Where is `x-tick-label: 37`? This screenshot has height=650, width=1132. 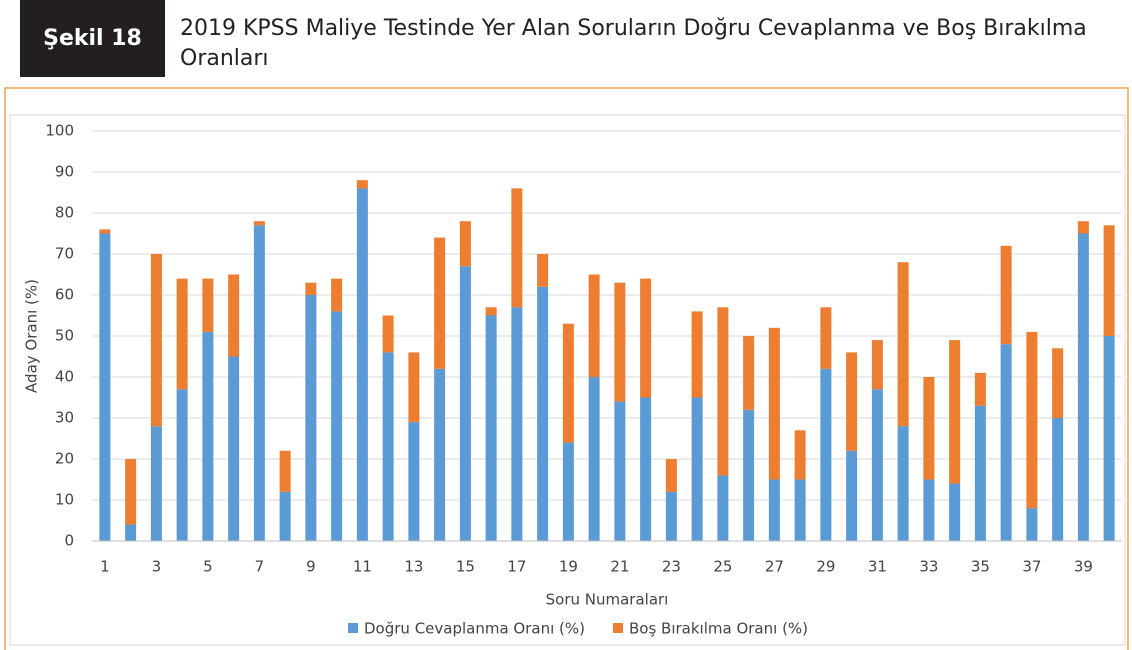
x-tick-label: 37 is located at coordinates (1031, 567).